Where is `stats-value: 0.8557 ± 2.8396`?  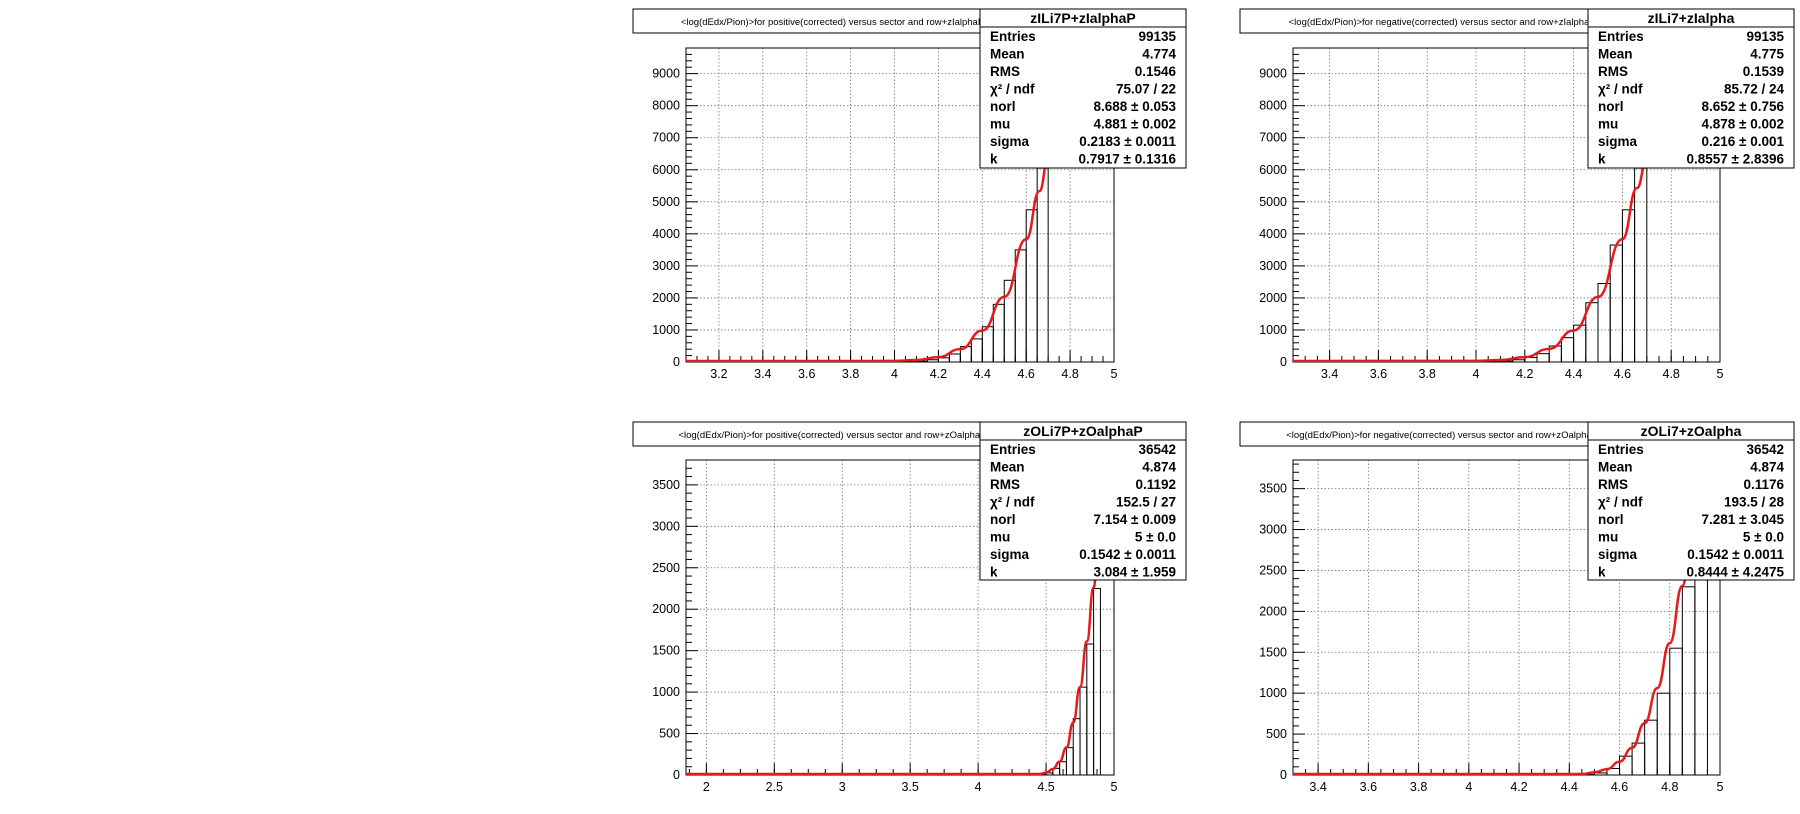 stats-value: 0.8557 ± 2.8396 is located at coordinates (1736, 159).